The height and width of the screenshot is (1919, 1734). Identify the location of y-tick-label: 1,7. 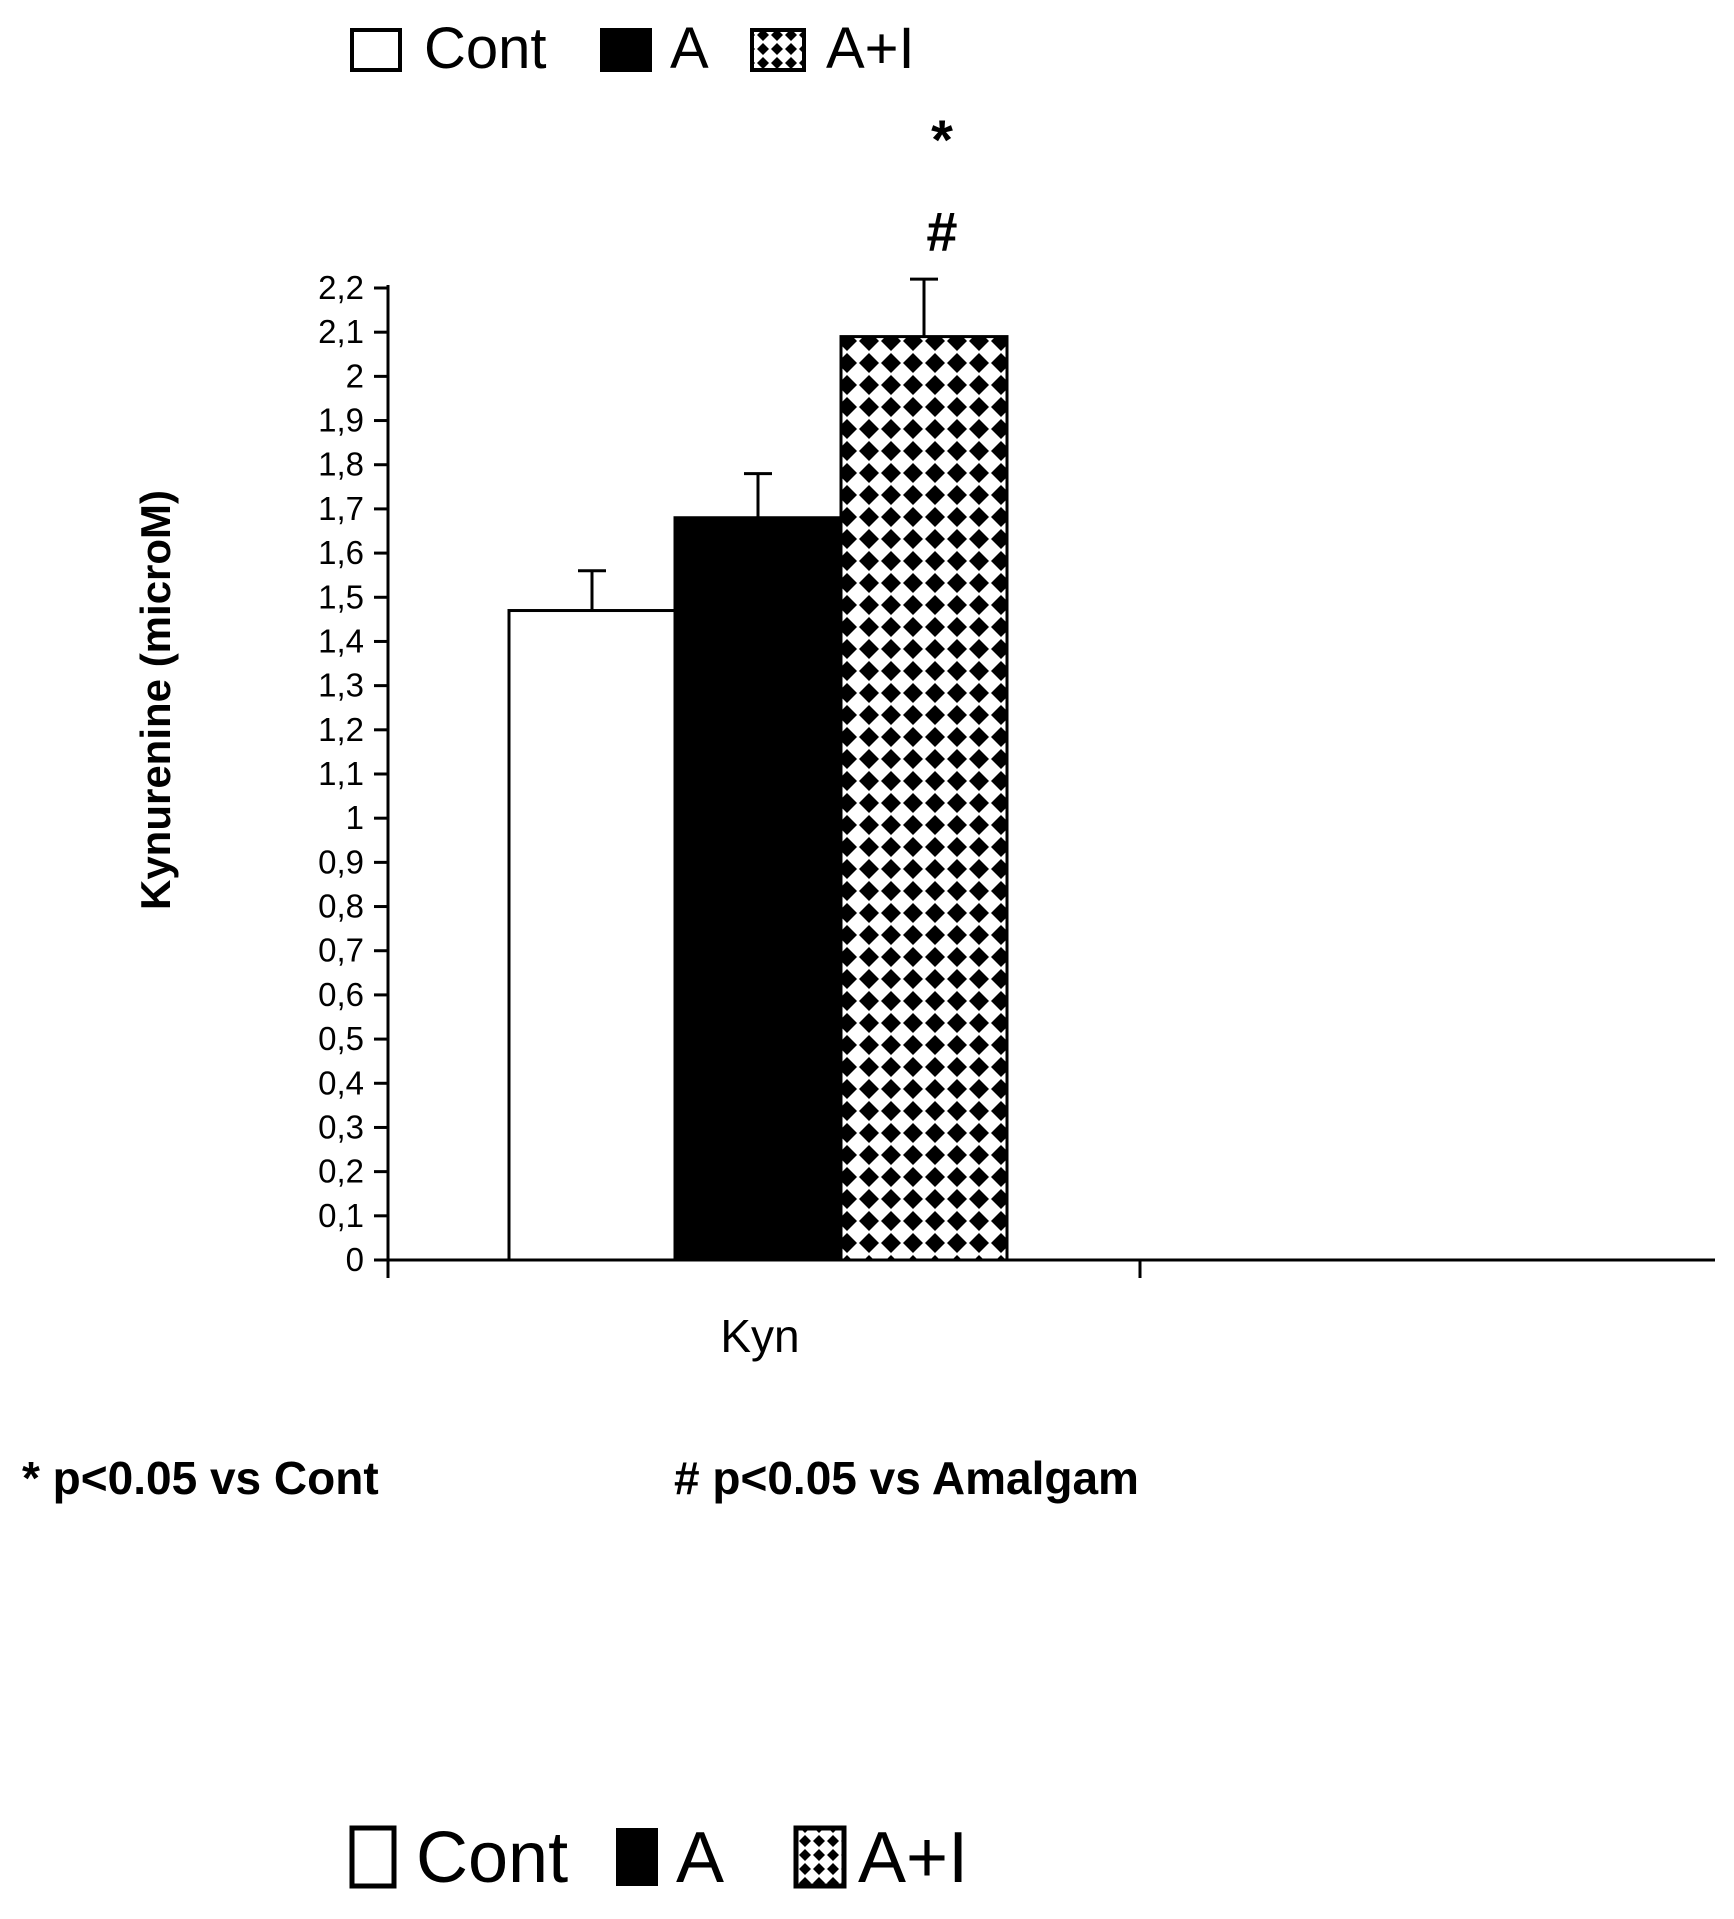
(341, 508).